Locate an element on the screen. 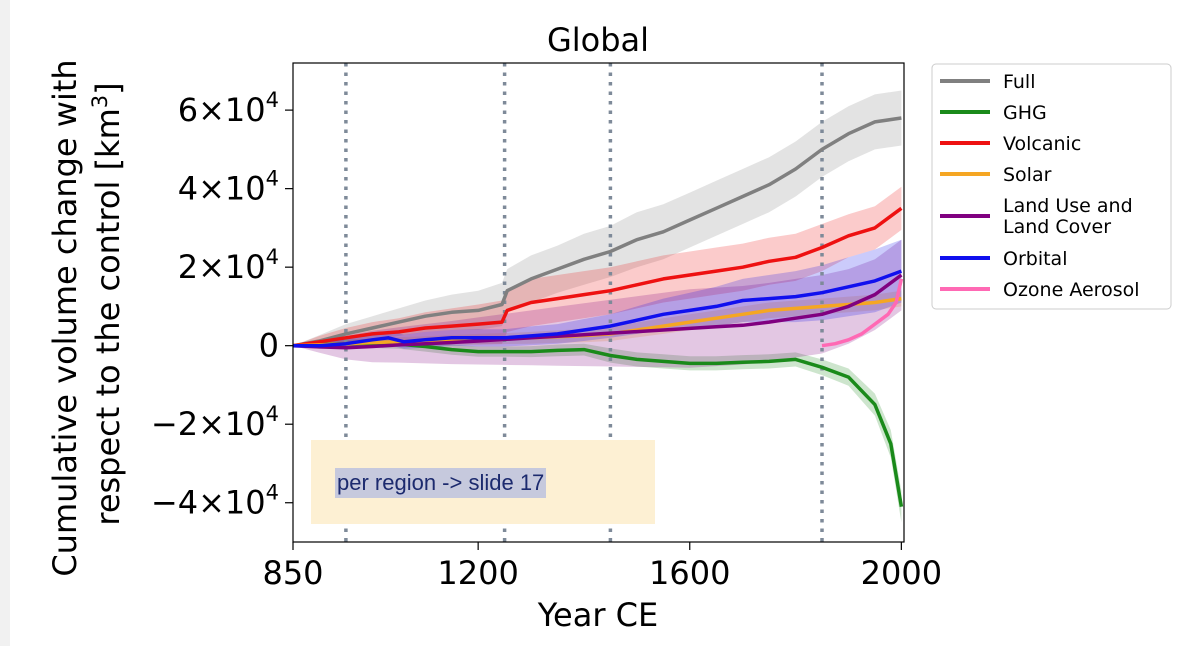 This screenshot has height=646, width=1195. y-tick-label-4: −2×104 is located at coordinates (215, 422).